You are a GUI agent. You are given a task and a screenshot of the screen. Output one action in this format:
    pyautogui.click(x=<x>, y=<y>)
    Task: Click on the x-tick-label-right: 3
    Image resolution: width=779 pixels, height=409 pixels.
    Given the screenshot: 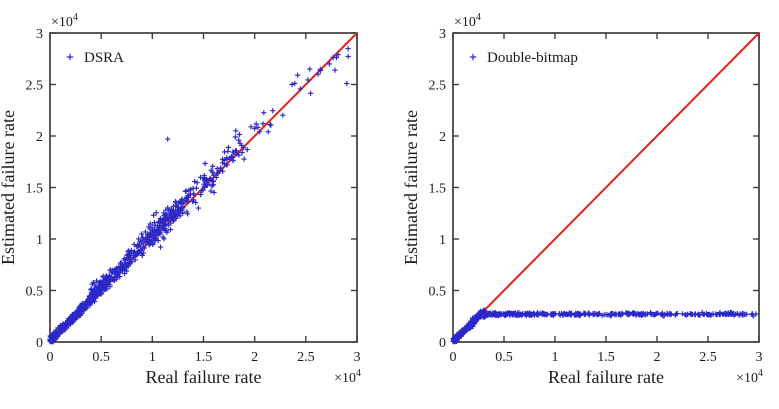 What is the action you would take?
    pyautogui.click(x=759, y=357)
    